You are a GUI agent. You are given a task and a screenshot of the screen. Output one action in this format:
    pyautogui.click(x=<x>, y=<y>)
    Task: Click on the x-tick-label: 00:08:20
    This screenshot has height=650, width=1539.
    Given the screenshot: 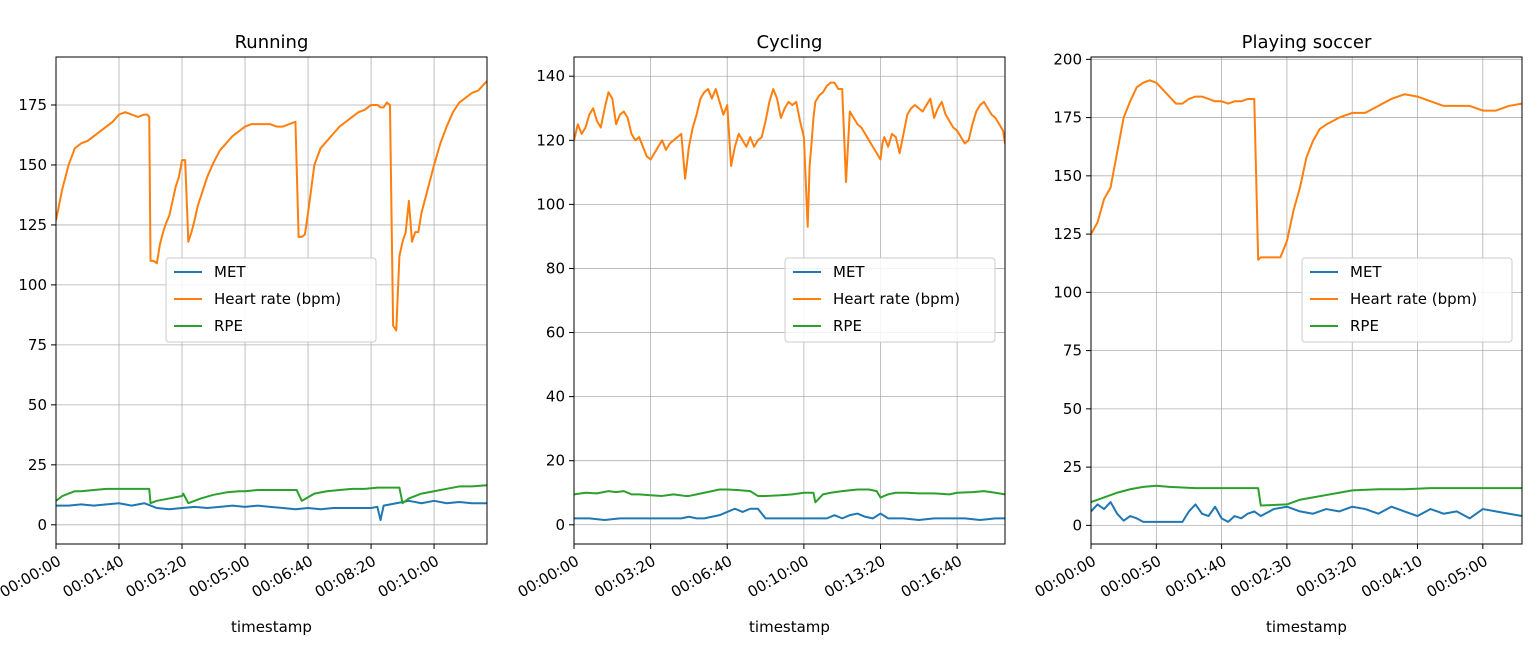 What is the action you would take?
    pyautogui.click(x=345, y=576)
    